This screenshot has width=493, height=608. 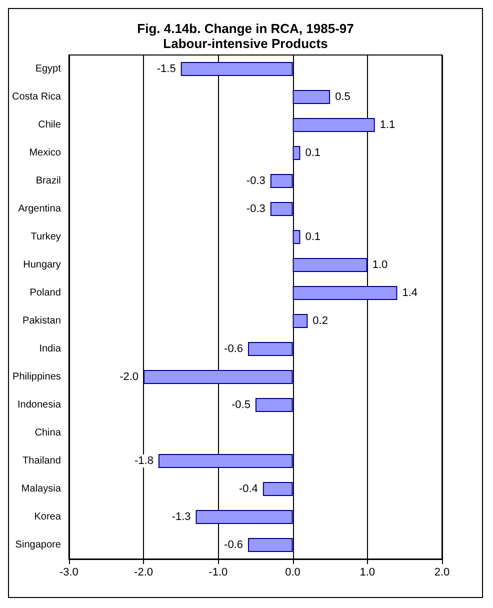 What do you see at coordinates (48, 517) in the screenshot?
I see `y-tick-label: Korea` at bounding box center [48, 517].